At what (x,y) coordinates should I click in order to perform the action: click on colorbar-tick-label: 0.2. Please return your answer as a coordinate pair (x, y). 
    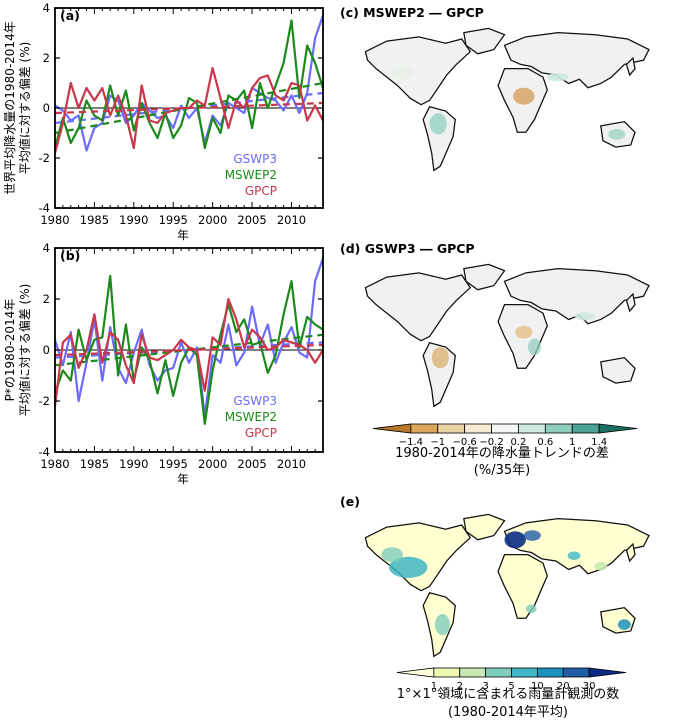
    Looking at the image, I should click on (518, 442).